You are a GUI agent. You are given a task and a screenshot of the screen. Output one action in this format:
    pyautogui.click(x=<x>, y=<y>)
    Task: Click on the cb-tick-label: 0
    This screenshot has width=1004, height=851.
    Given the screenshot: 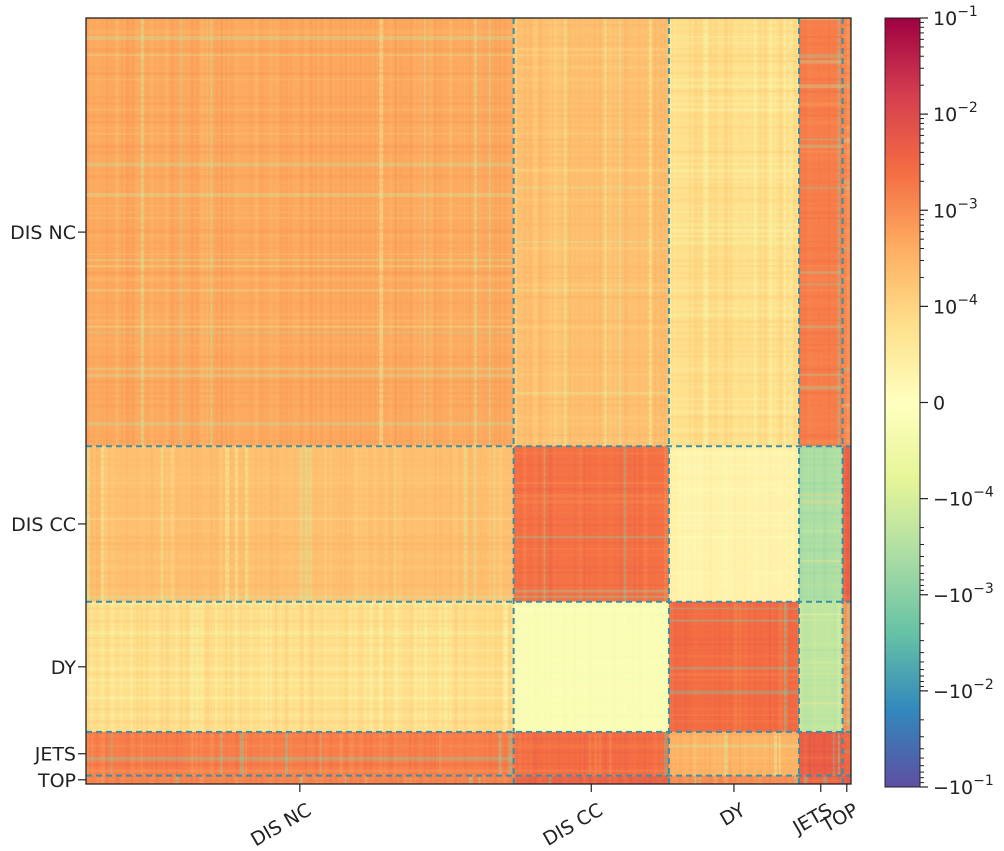 What is the action you would take?
    pyautogui.click(x=939, y=404)
    